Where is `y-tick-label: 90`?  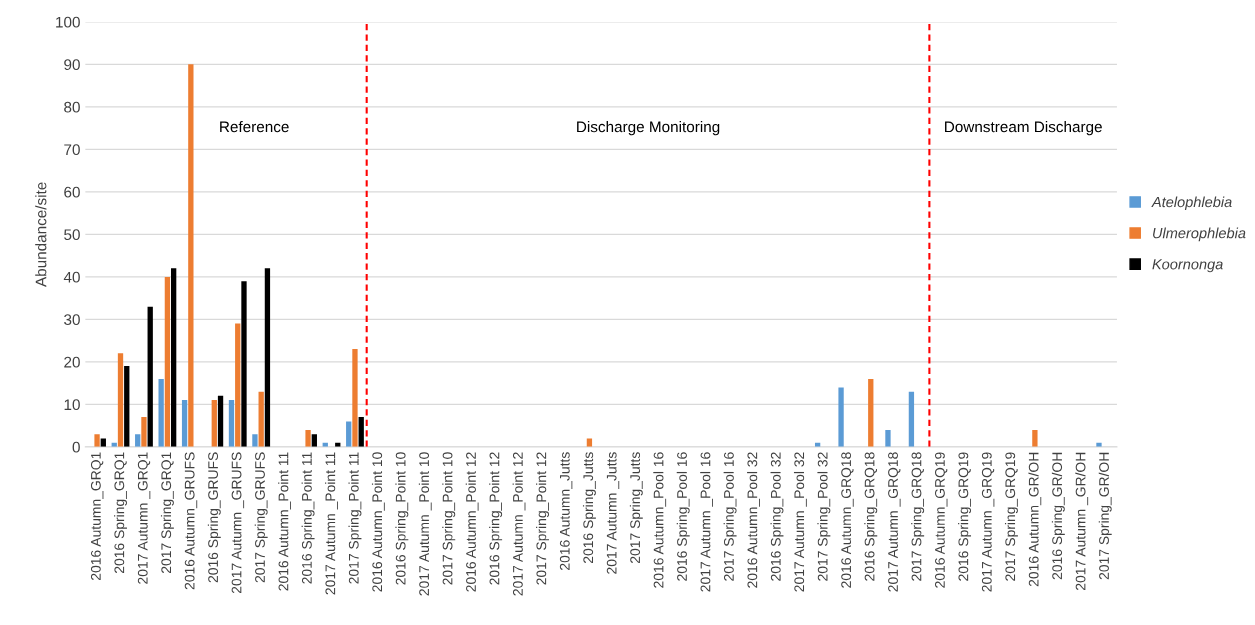
y-tick-label: 90 is located at coordinates (72, 65).